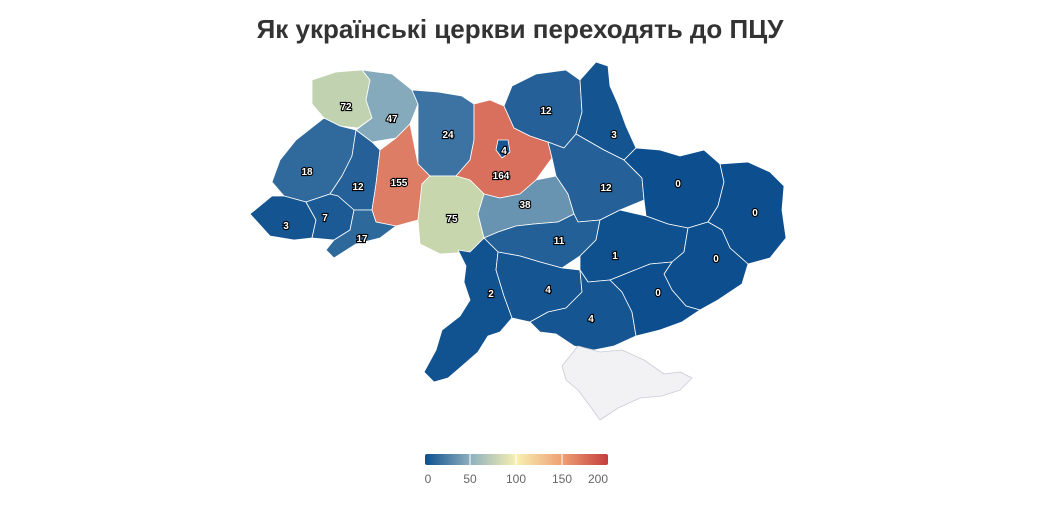  I want to click on color-legend: 0 50 100 150 200, so click(516, 470).